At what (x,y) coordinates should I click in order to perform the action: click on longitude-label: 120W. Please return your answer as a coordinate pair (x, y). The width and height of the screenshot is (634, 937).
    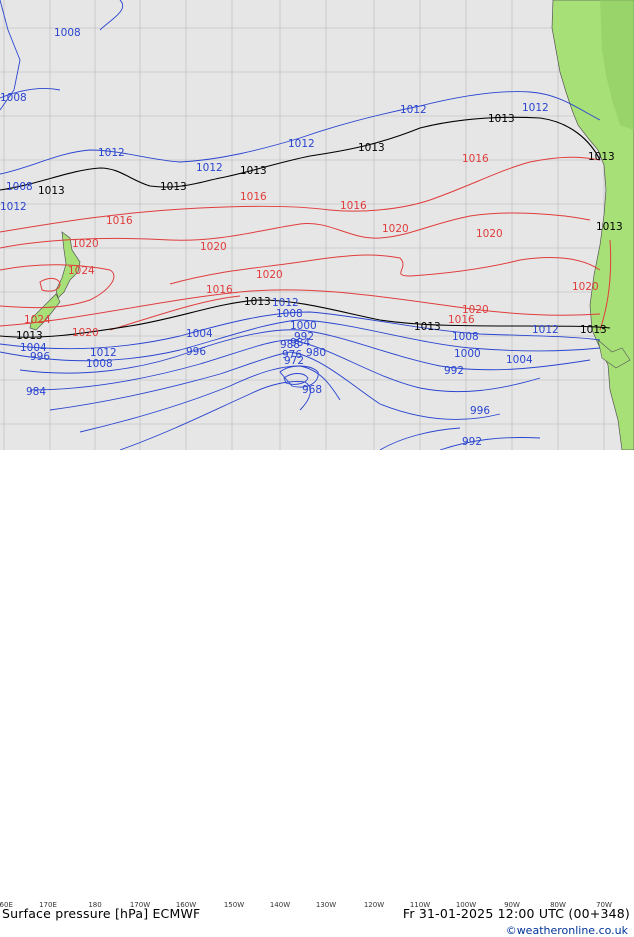
    Looking at the image, I should click on (374, 905).